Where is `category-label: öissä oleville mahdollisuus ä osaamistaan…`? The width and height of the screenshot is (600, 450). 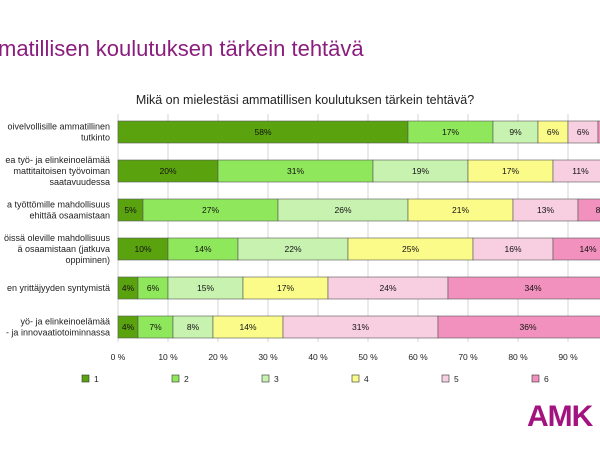
category-label: öissä oleville mahdollisuus ä osaamistaan… is located at coordinates (57, 249).